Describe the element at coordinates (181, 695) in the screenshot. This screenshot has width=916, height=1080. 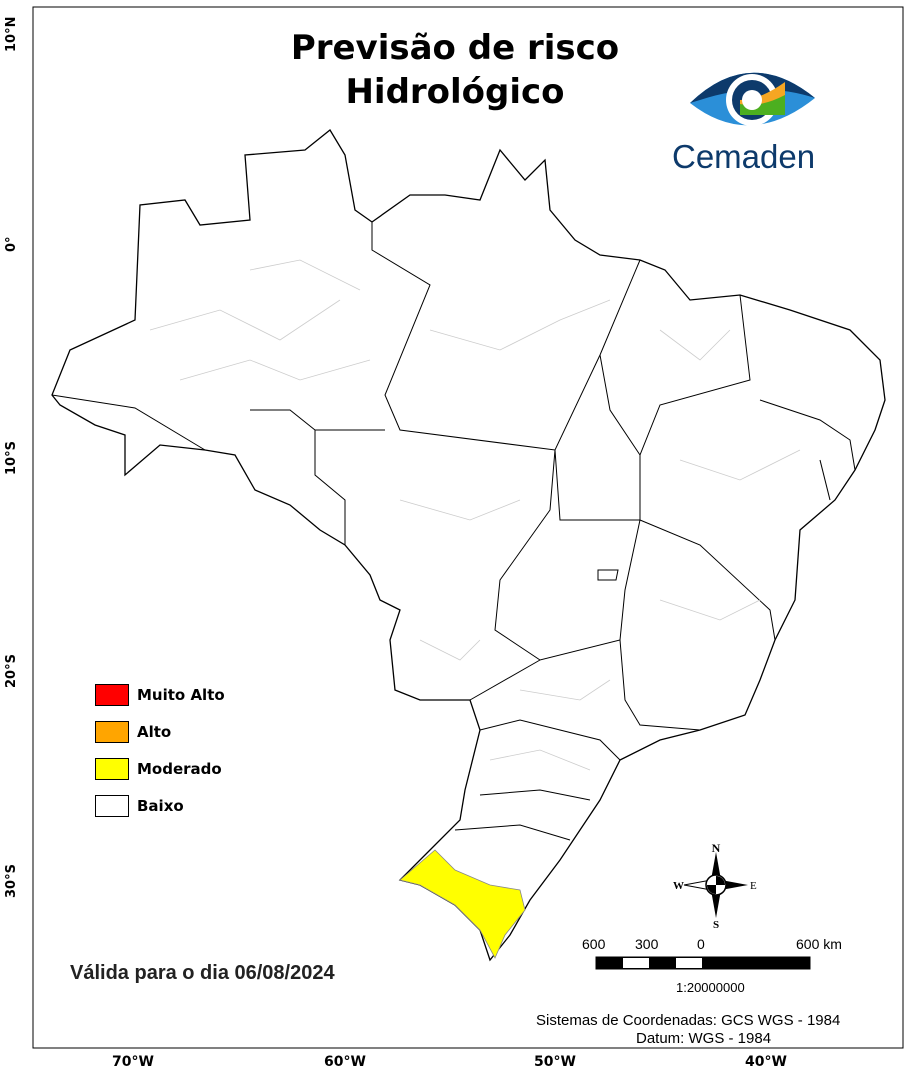
I see `legend-label: Muito Alto` at that location.